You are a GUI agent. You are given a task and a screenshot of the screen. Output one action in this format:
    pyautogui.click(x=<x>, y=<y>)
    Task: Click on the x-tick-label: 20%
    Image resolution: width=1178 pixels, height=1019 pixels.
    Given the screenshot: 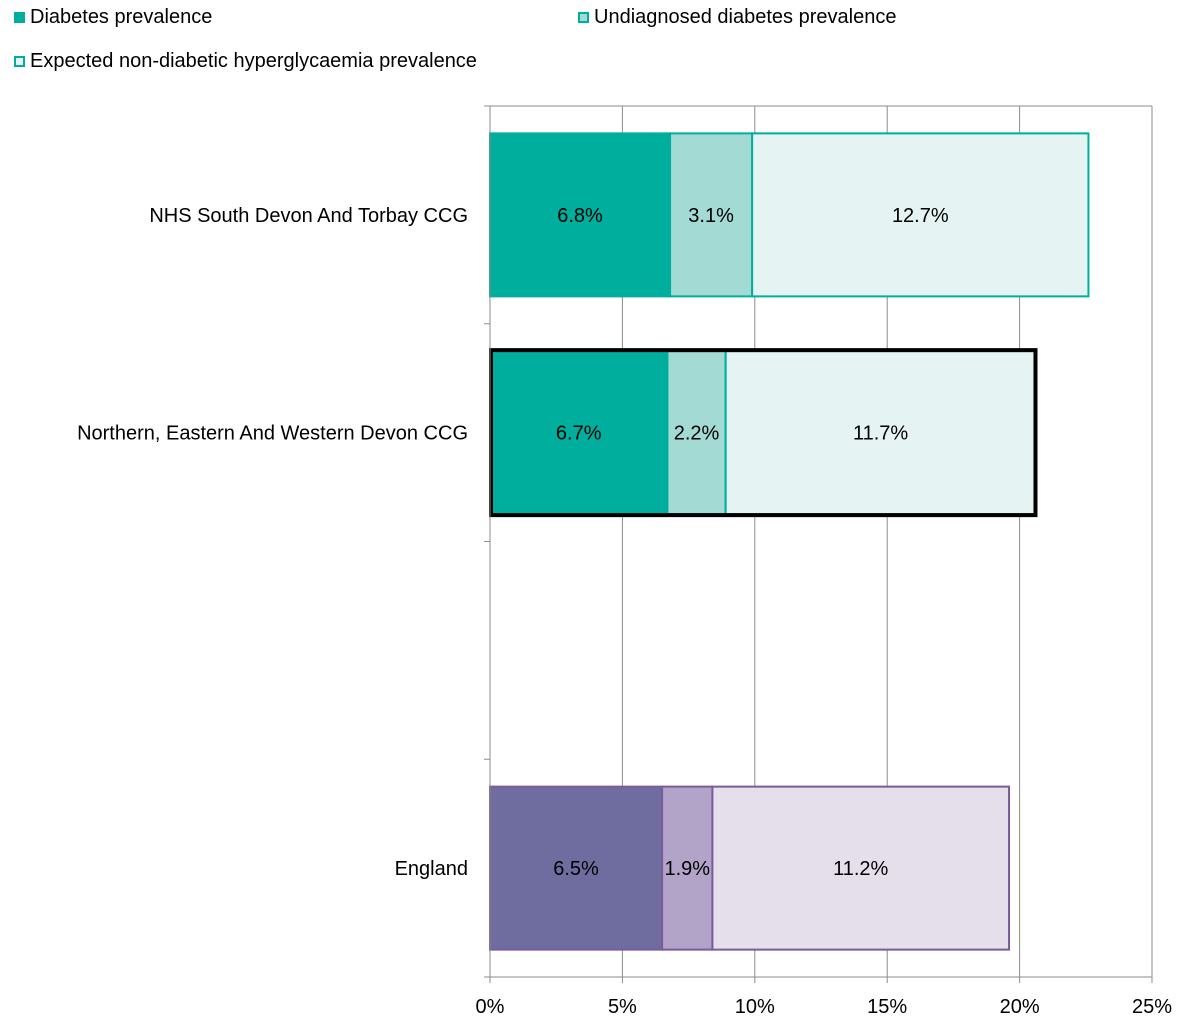 What is the action you would take?
    pyautogui.click(x=1020, y=1007)
    